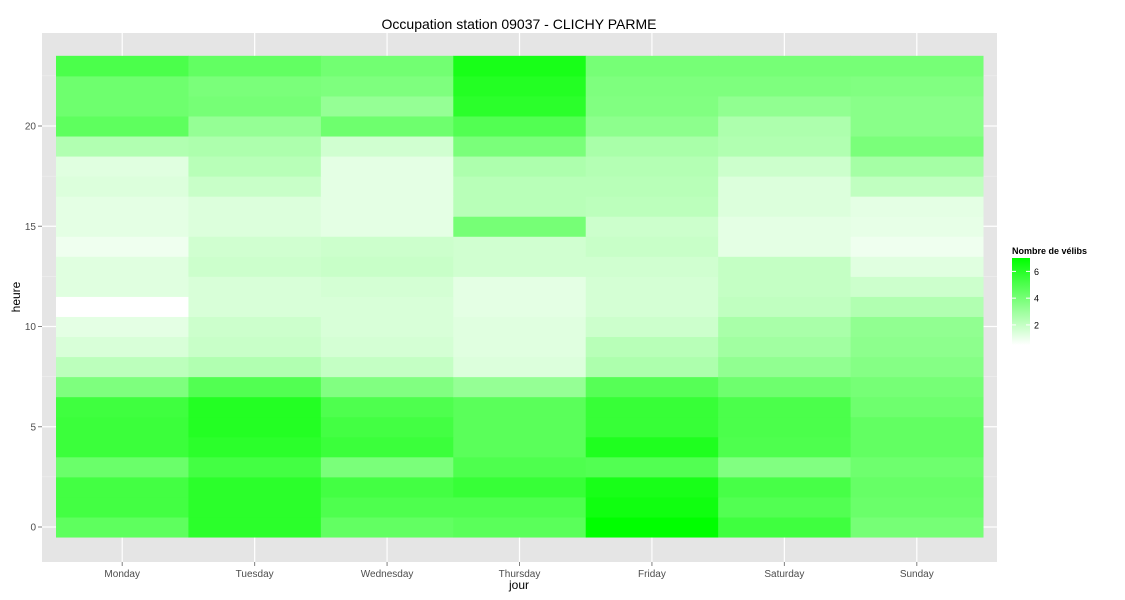 Image resolution: width=1125 pixels, height=600 pixels. What do you see at coordinates (1036, 299) in the screenshot?
I see `legend-tick-label: 4` at bounding box center [1036, 299].